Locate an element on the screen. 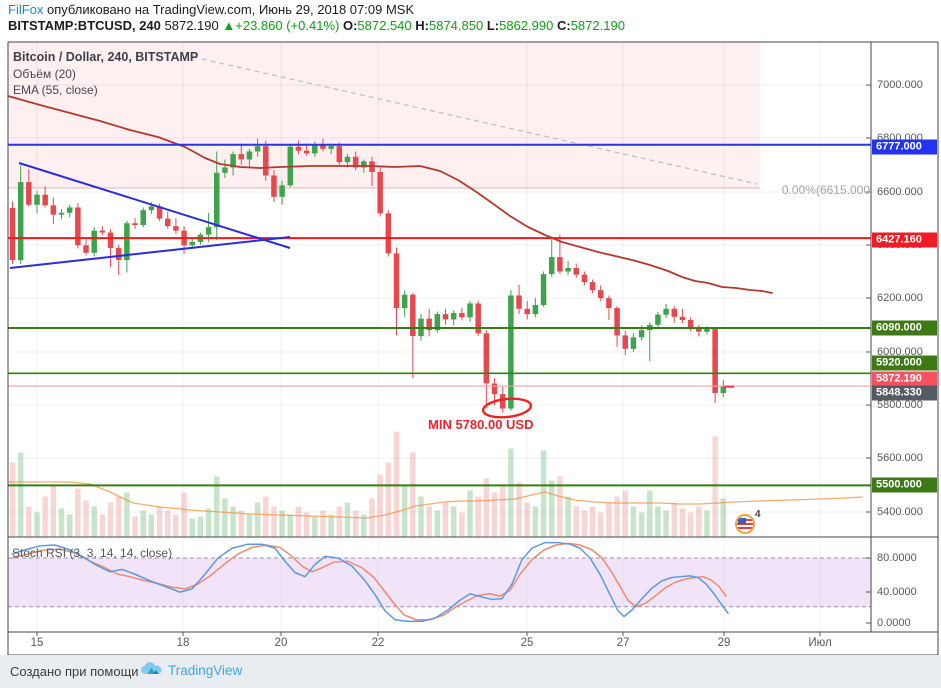 The image size is (941, 688). up-arrow-icon: ▲ is located at coordinates (229, 25).